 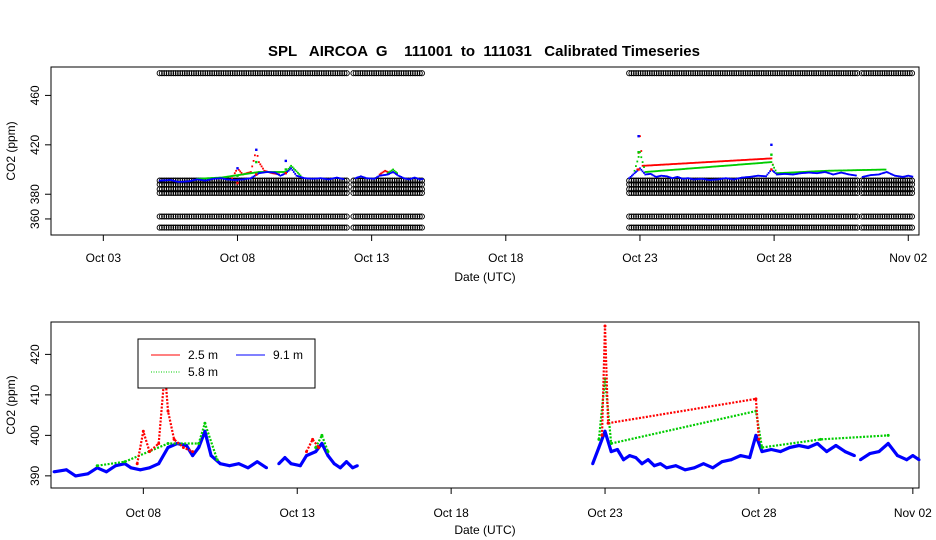 I want to click on series-point-9.1m-1-1, so click(x=285, y=458).